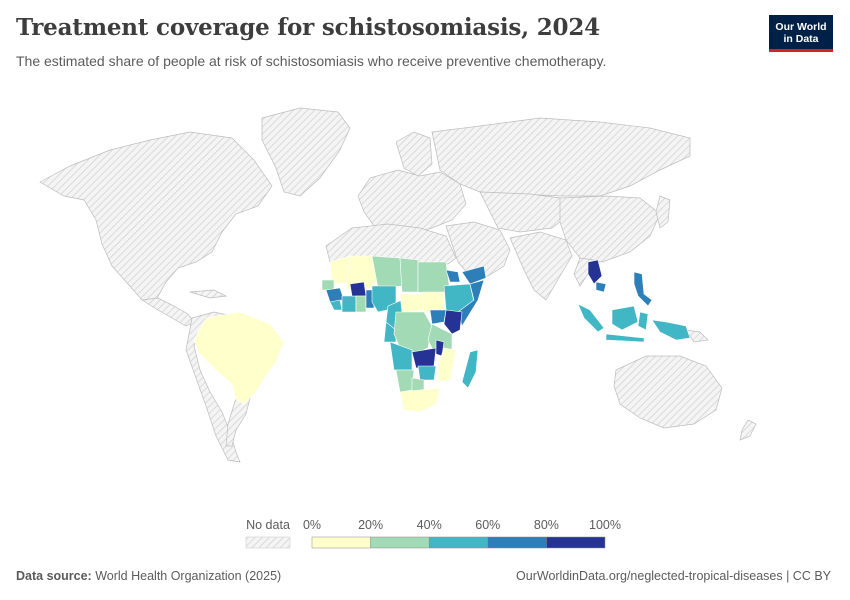 The height and width of the screenshot is (600, 850). What do you see at coordinates (546, 525) in the screenshot?
I see `legend-tick-80: 80%` at bounding box center [546, 525].